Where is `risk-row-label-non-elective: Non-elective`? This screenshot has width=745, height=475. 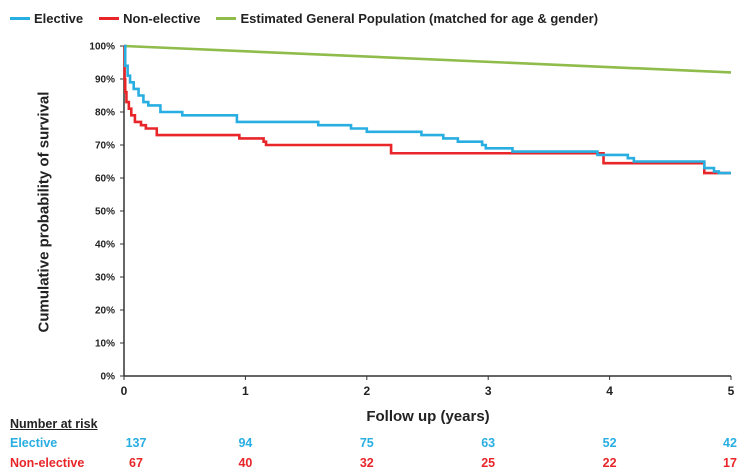
risk-row-label-non-elective: Non-elective is located at coordinates (47, 463).